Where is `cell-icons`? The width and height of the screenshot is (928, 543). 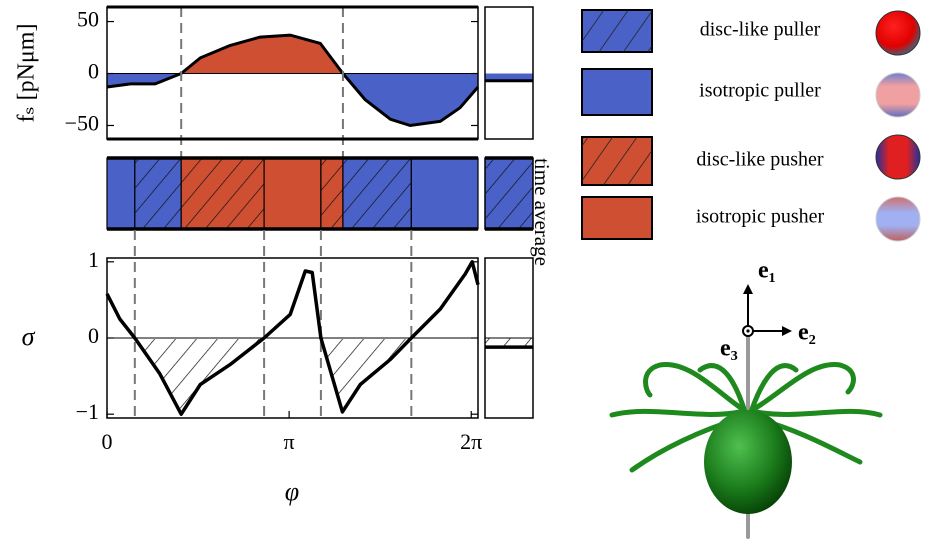 cell-icons is located at coordinates (898, 126).